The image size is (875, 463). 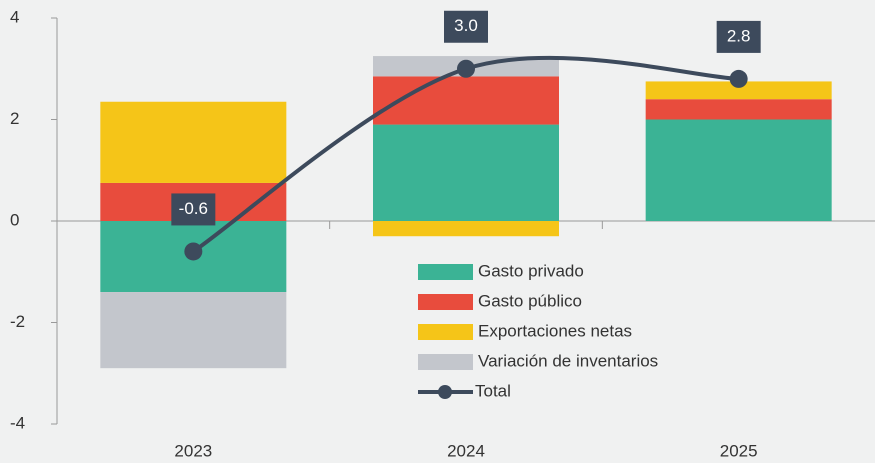 I want to click on data-label: -0.6, so click(x=193, y=208).